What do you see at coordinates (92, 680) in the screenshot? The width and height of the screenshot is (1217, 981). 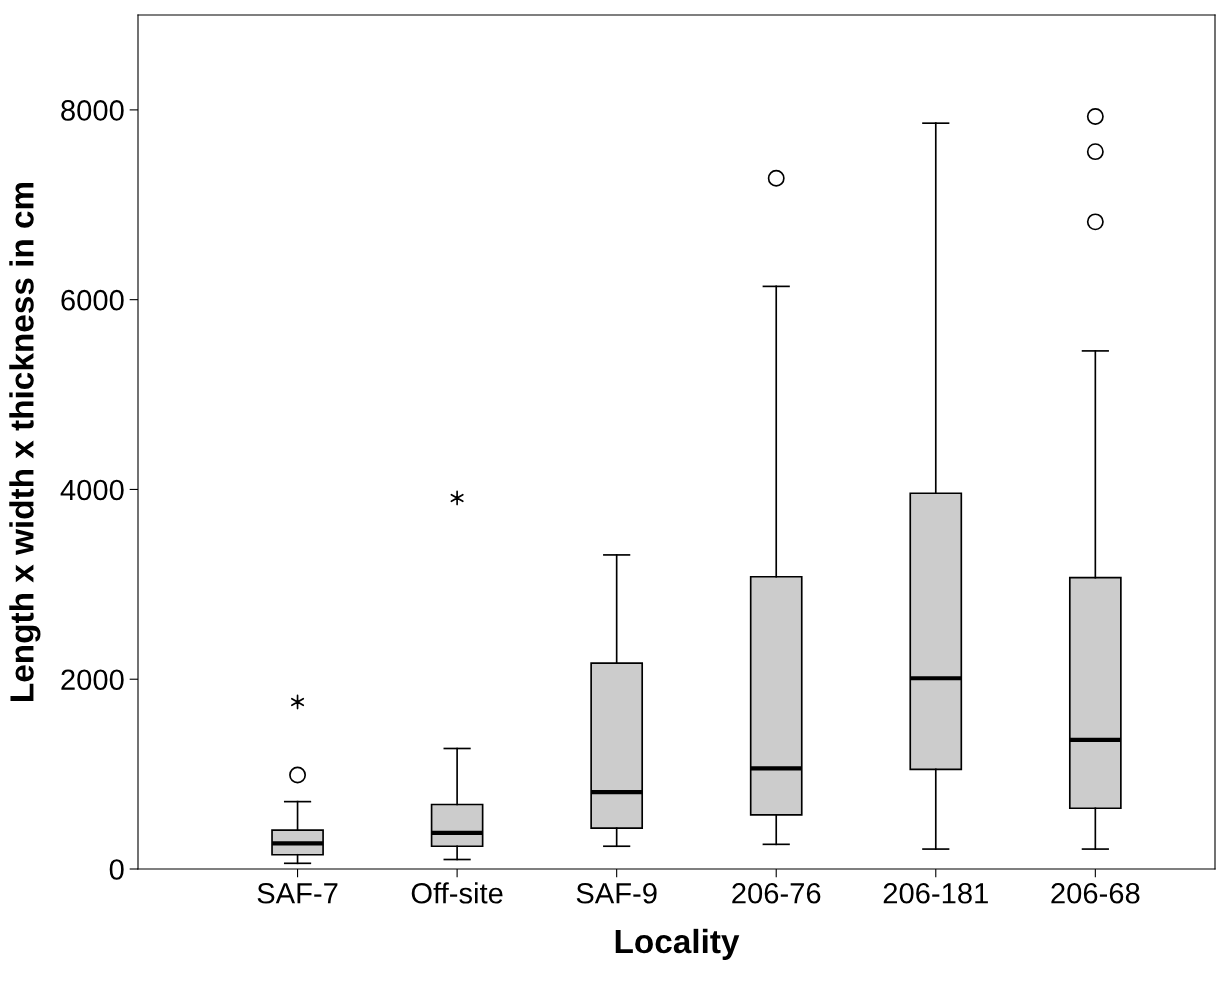 I see `y-tick-label: 2000` at bounding box center [92, 680].